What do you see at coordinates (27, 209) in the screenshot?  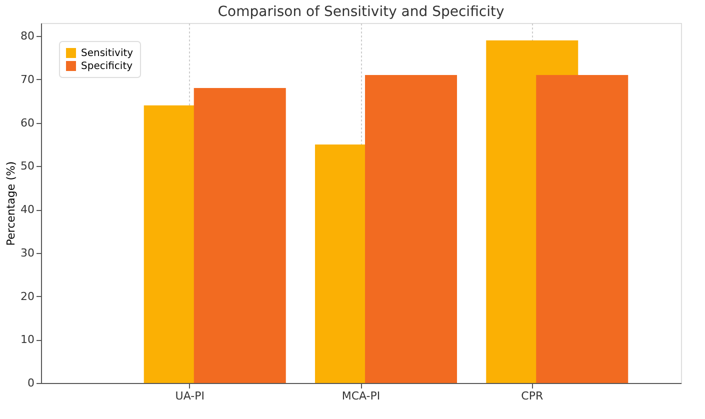 I see `y-tick-label: 40` at bounding box center [27, 209].